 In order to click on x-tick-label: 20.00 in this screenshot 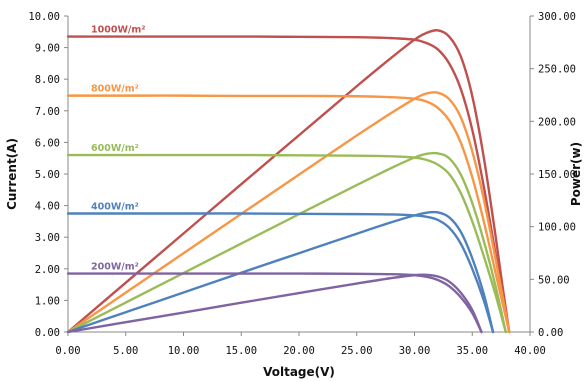, I will do `click(299, 351)`.